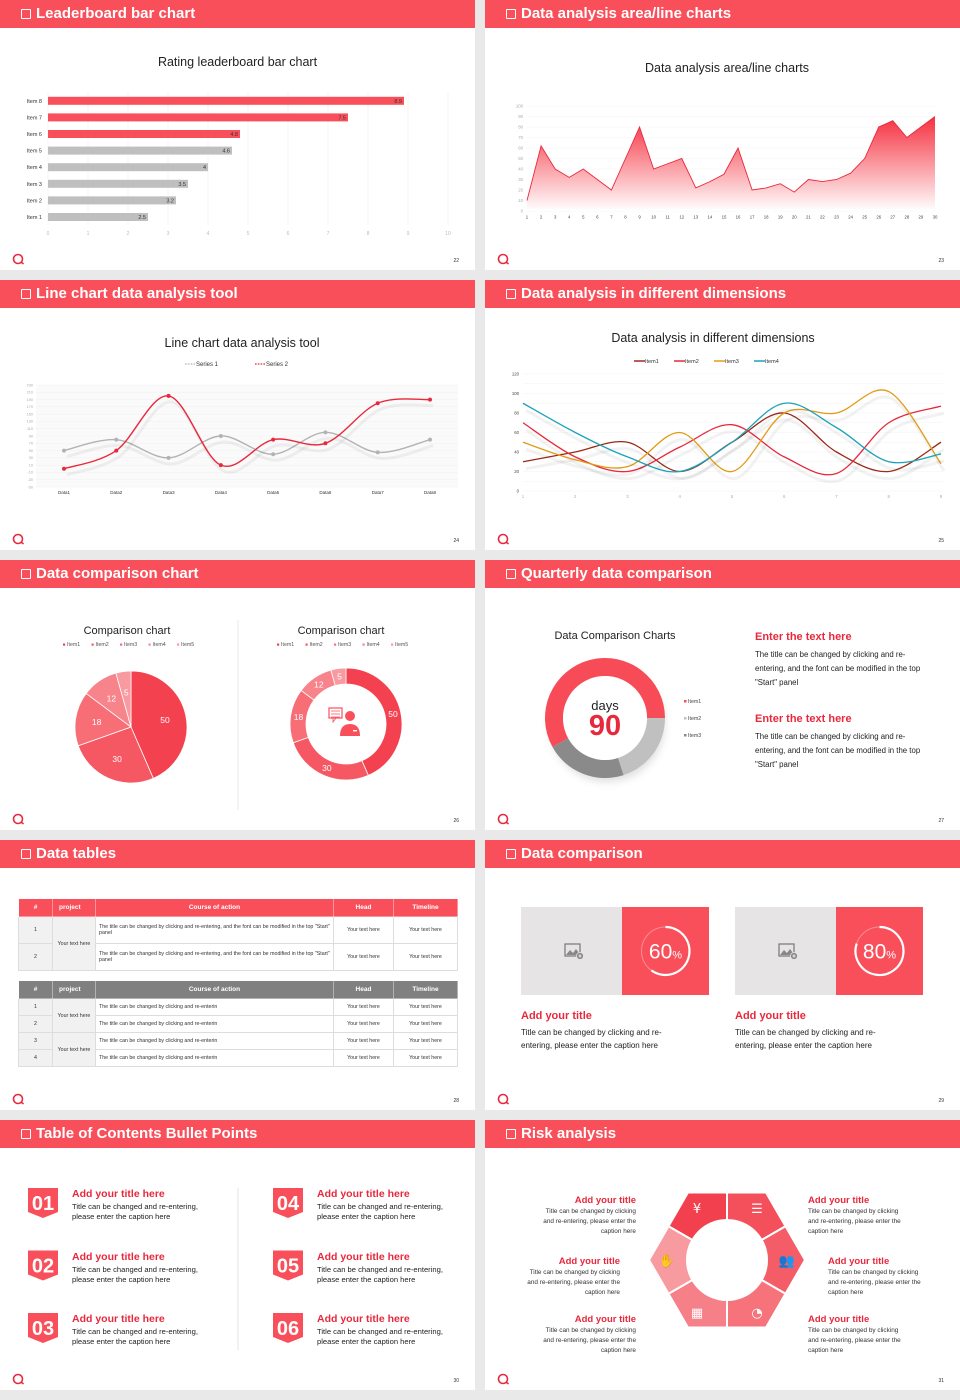  Describe the element at coordinates (34, 185) in the screenshot. I see `category-label: Item 3` at that location.